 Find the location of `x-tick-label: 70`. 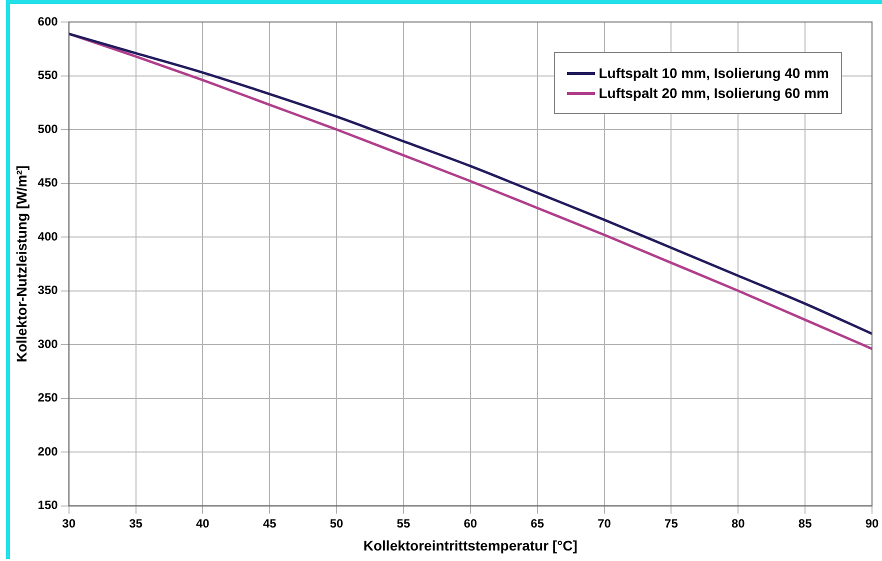

x-tick-label: 70 is located at coordinates (605, 523).